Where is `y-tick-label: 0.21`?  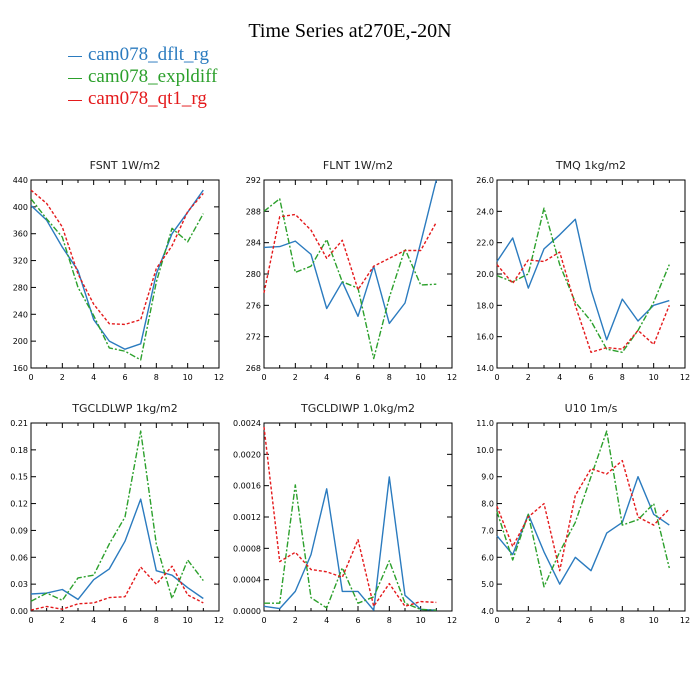
y-tick-label: 0.21 is located at coordinates (19, 423).